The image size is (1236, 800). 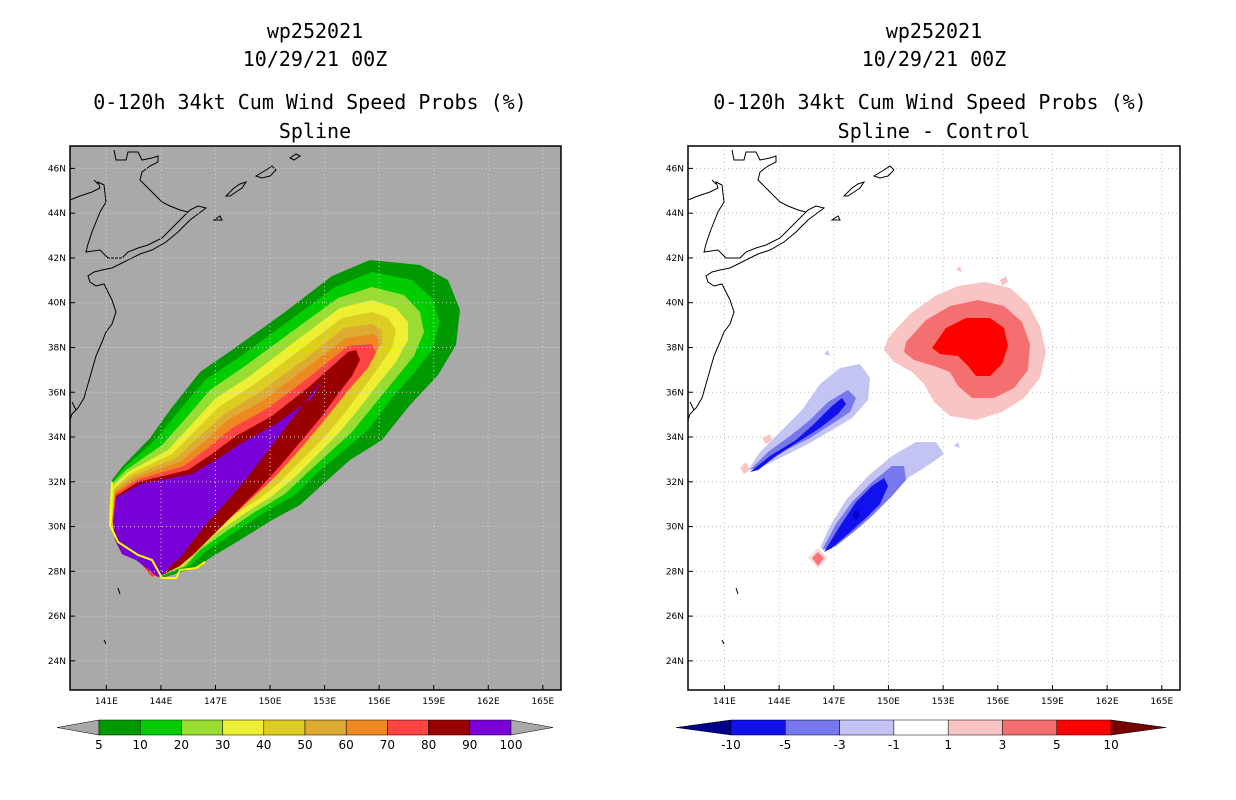 I want to click on x-tick-label: 141E, so click(x=106, y=702).